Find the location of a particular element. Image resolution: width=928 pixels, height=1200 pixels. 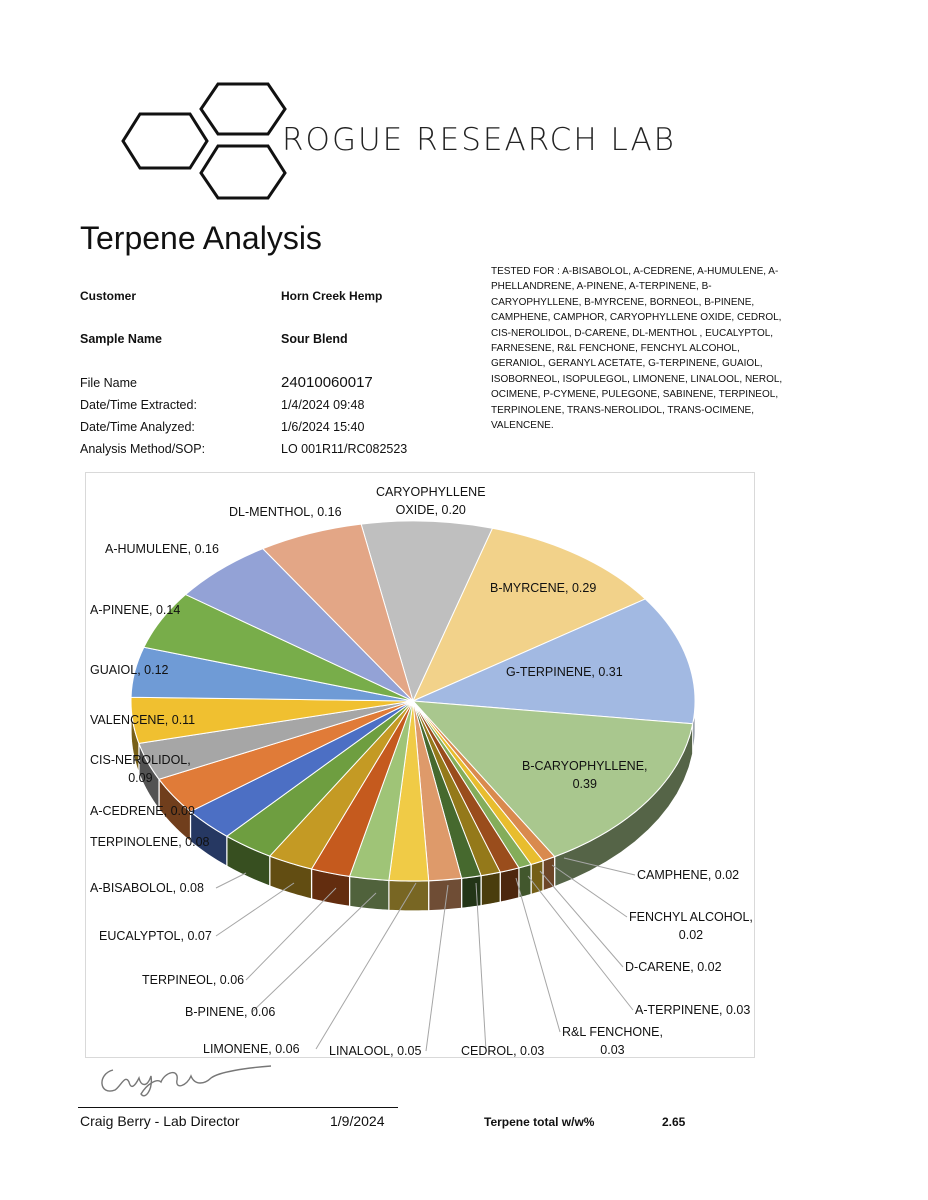

data-label: VALENCENE, 0.11 is located at coordinates (142, 720).